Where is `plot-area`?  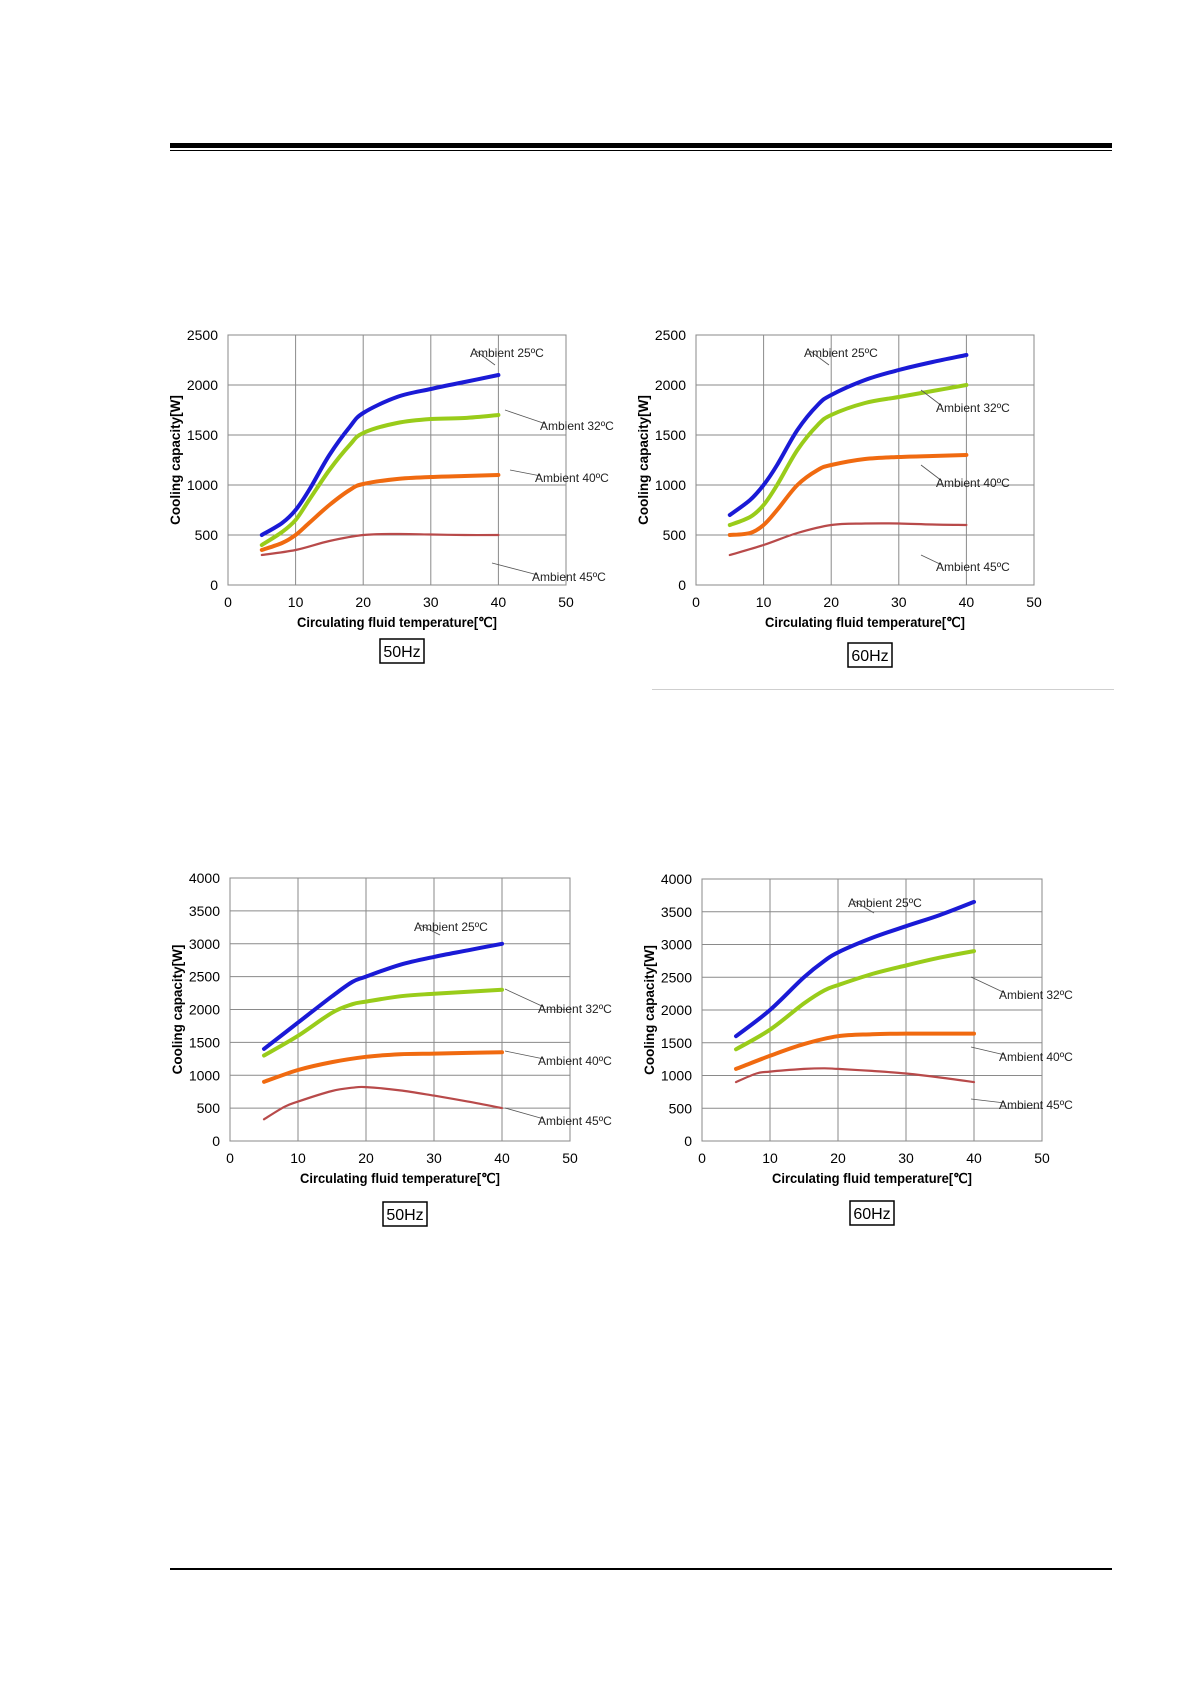 plot-area is located at coordinates (397, 460).